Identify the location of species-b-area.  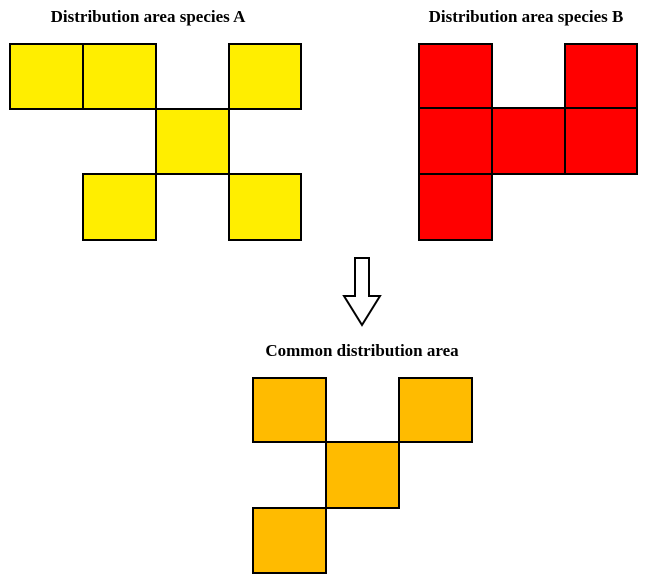
(528, 142).